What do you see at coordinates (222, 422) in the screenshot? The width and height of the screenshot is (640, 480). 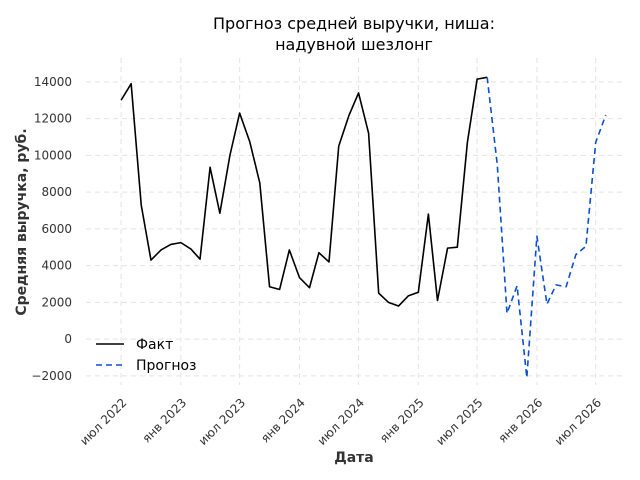 I see `x-tick-label: июл 2023` at bounding box center [222, 422].